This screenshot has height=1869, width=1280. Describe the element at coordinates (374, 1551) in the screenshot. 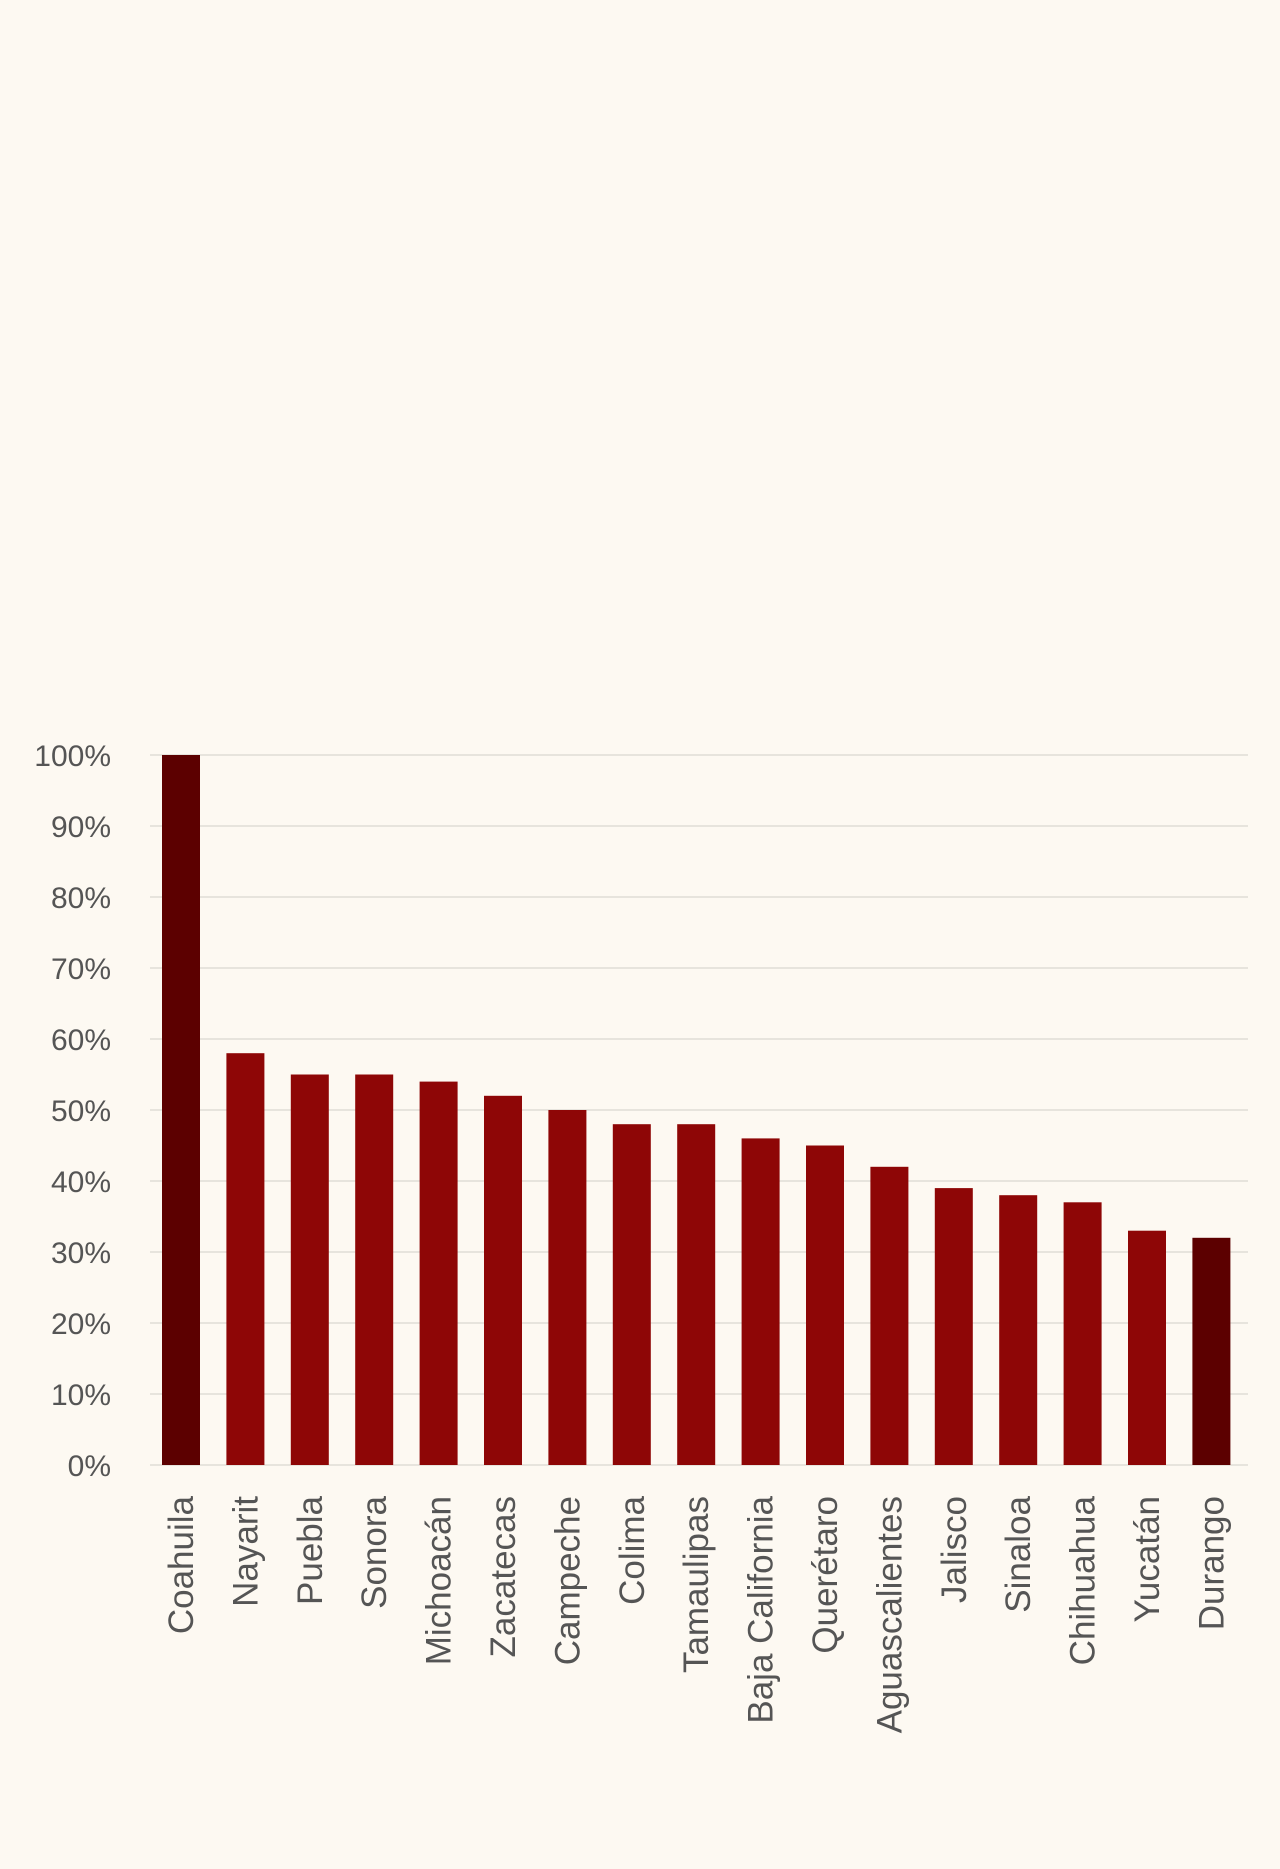

I see `x-category-label-sonora: Sonora` at that location.